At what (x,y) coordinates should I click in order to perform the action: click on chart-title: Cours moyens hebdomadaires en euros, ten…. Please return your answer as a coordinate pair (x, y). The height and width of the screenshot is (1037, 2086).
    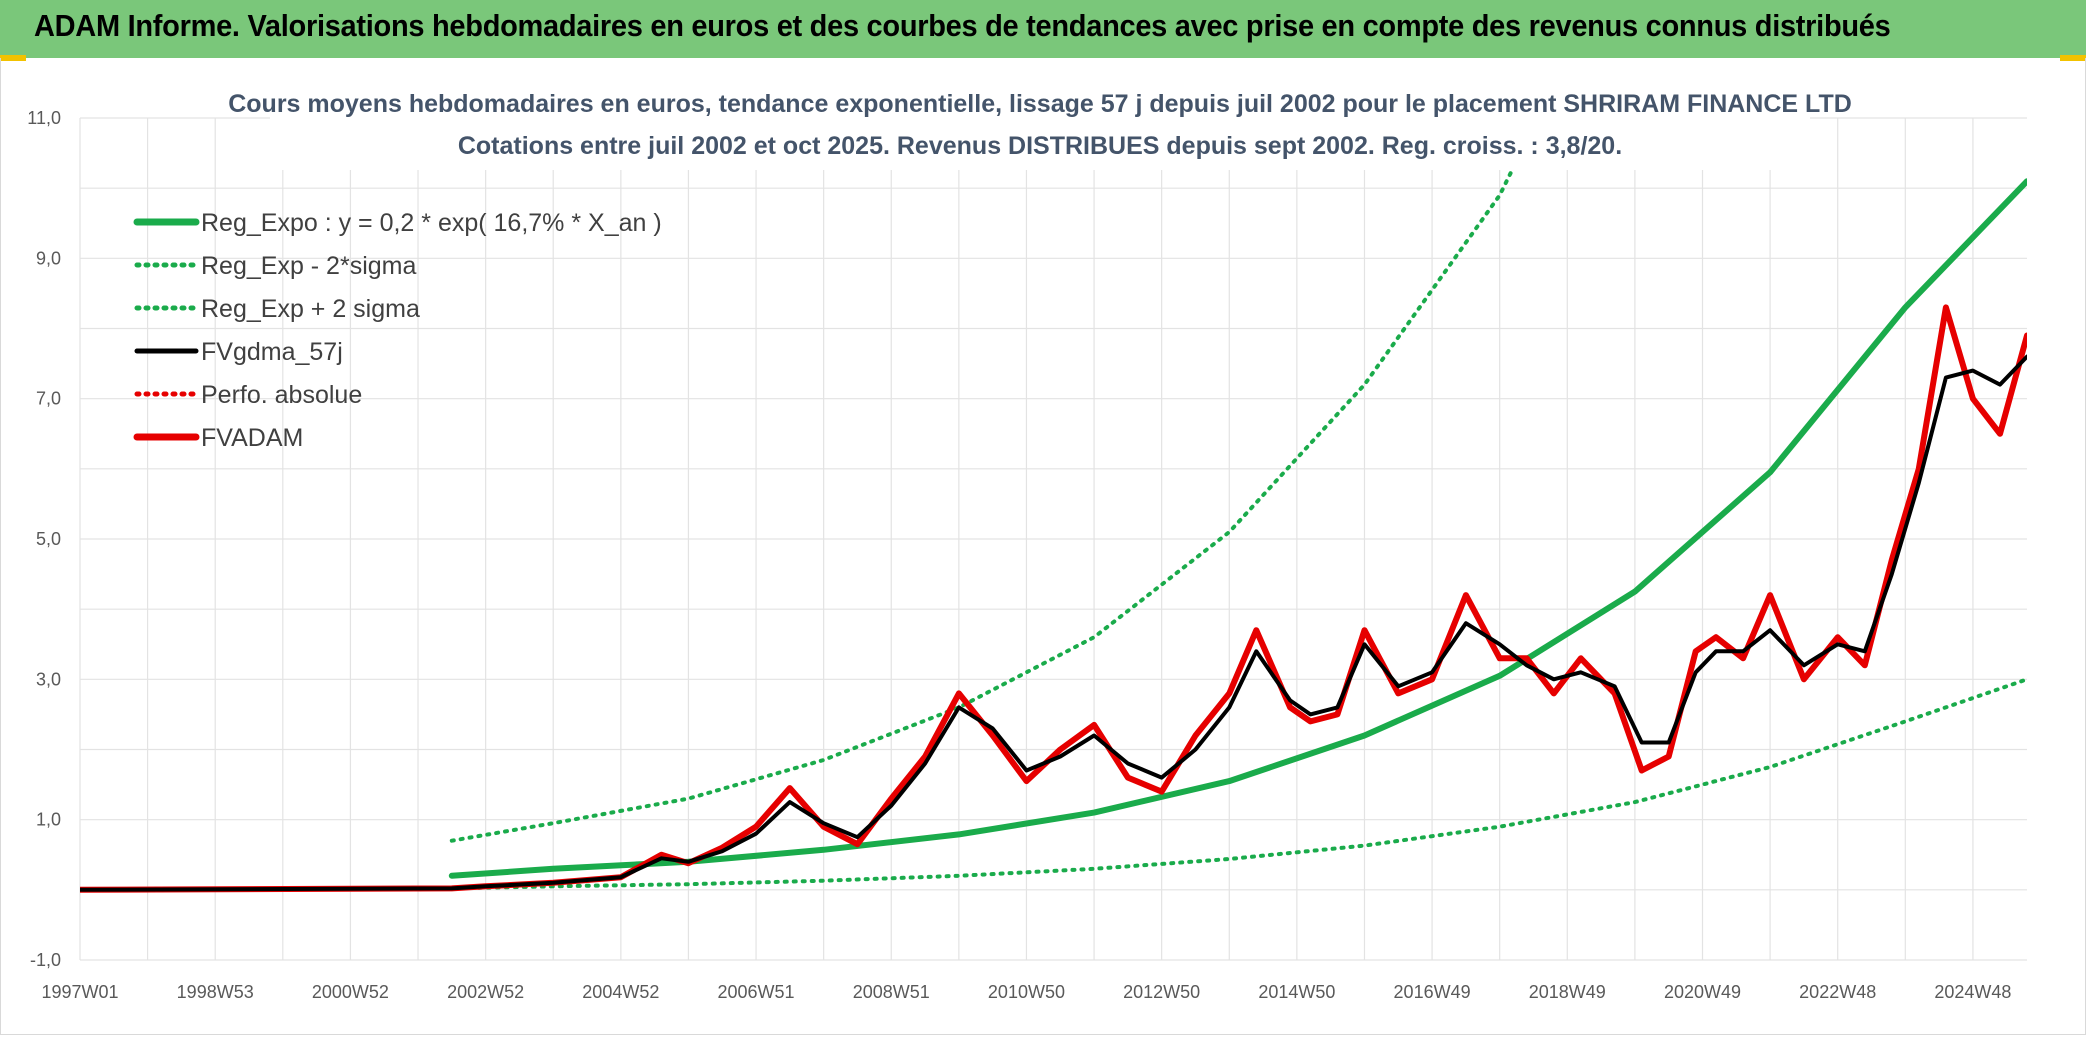
    Looking at the image, I should click on (1040, 104).